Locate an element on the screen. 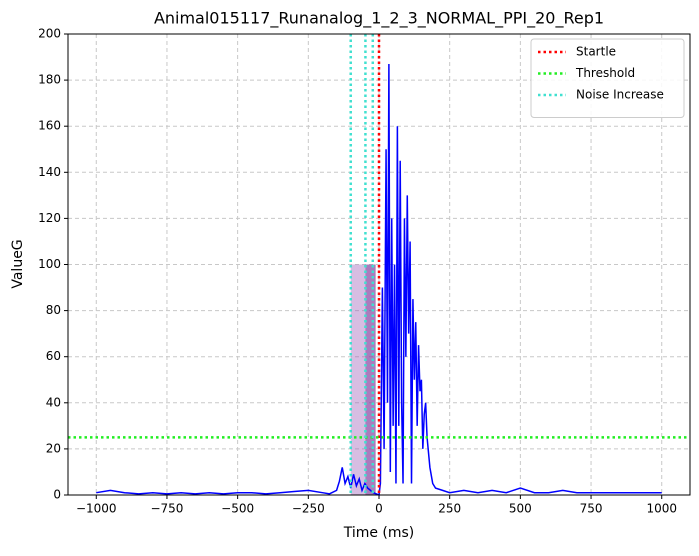 This screenshot has height=556, width=699. y-tick-label: 0 is located at coordinates (57, 495).